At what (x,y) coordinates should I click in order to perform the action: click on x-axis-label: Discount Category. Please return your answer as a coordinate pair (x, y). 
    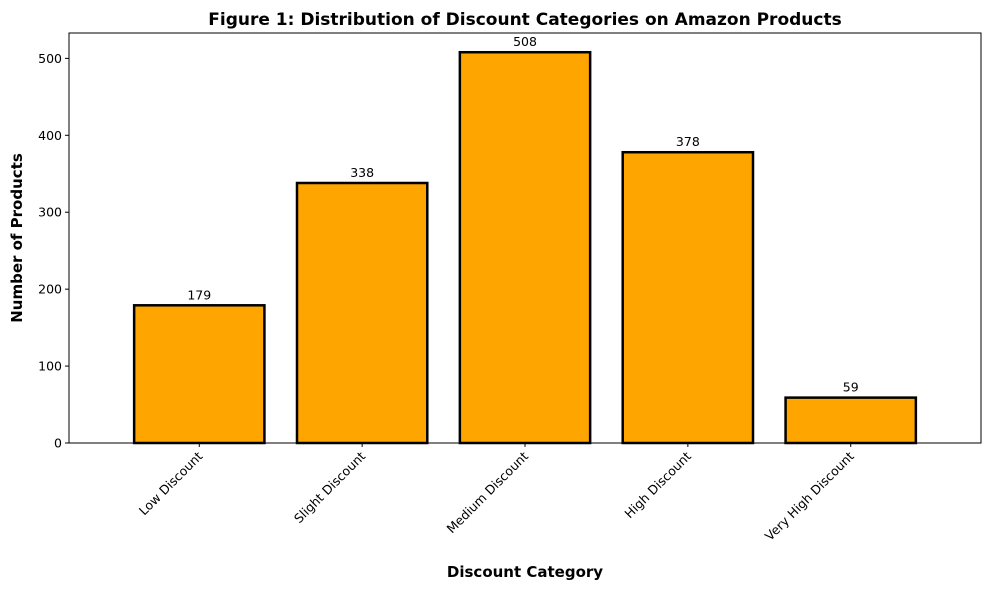
    Looking at the image, I should click on (525, 572).